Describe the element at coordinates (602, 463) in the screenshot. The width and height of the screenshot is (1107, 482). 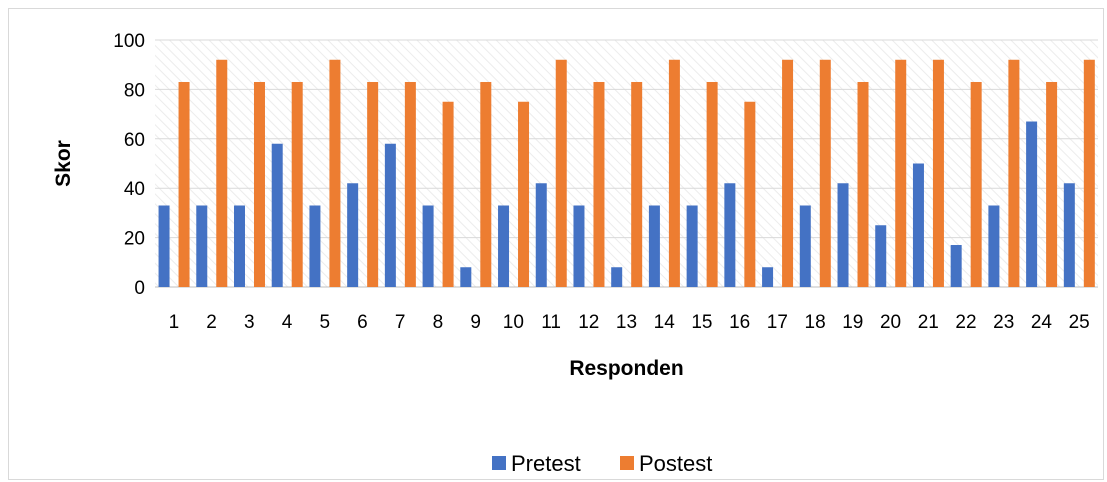
I see `legend: Pretest Postest` at that location.